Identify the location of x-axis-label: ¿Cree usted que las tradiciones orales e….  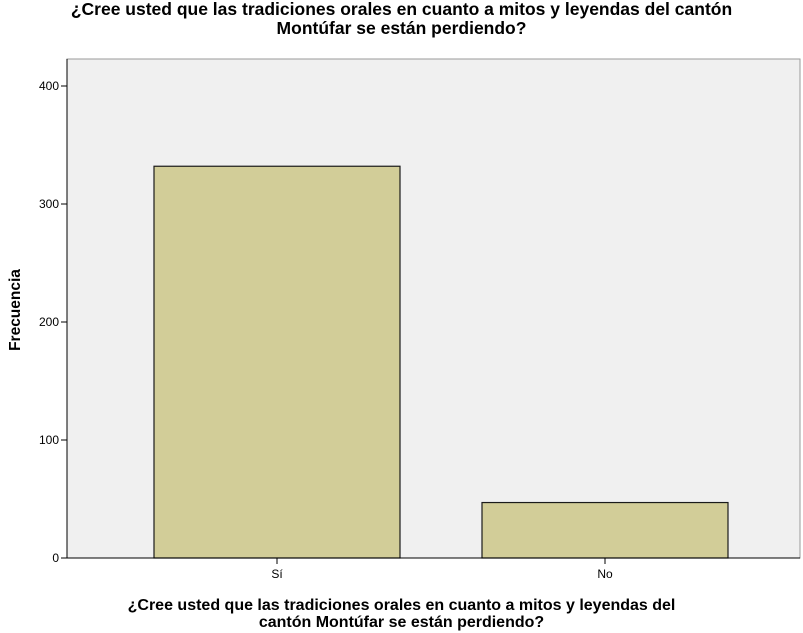
(401, 614).